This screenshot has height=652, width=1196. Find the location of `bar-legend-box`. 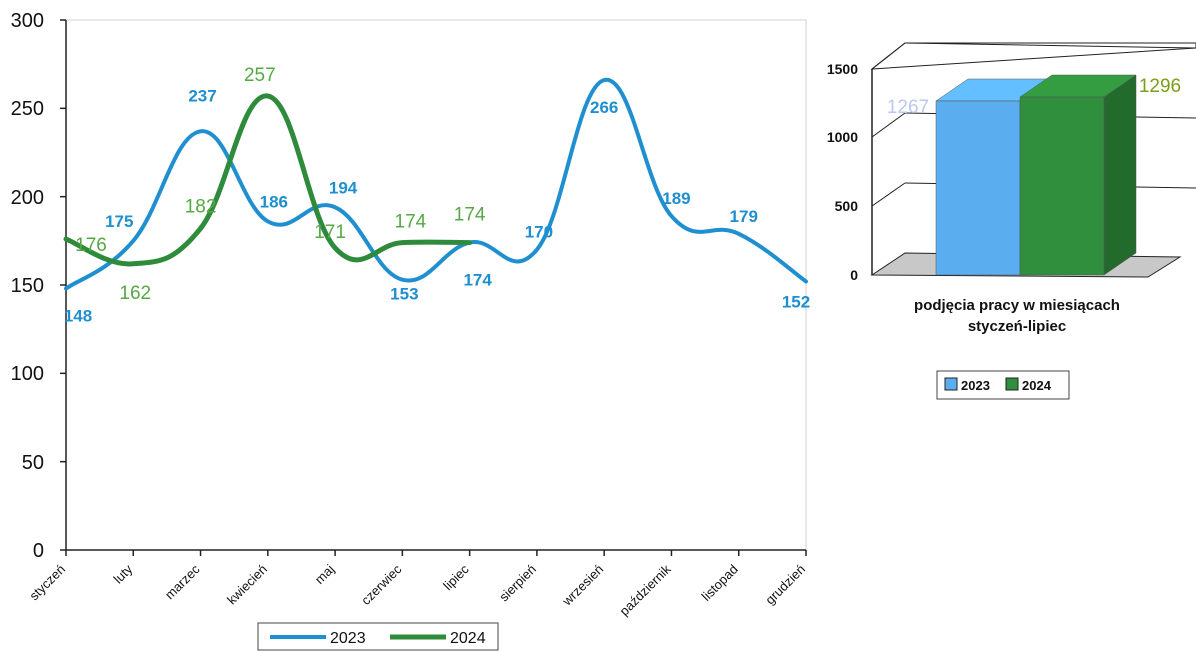

bar-legend-box is located at coordinates (1003, 385).